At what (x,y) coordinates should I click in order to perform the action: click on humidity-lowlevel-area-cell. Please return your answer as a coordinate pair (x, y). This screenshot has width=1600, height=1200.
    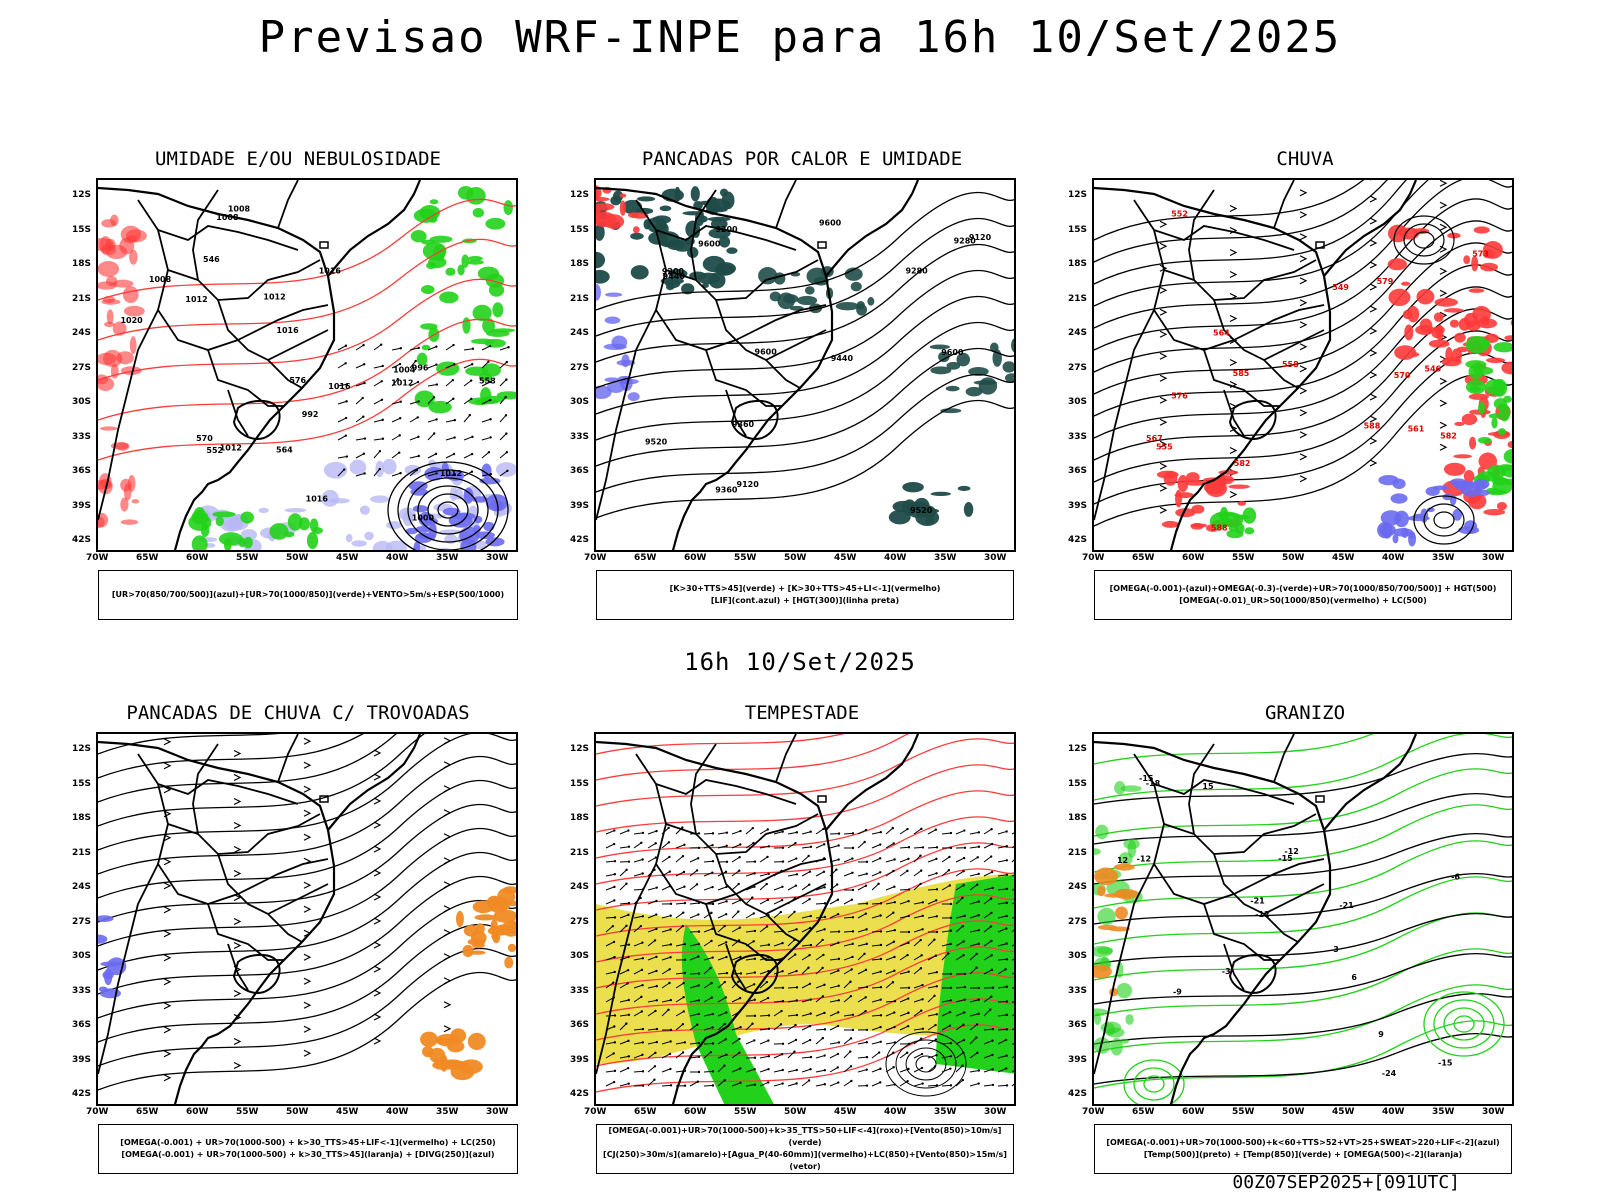
    Looking at the image, I should click on (441, 239).